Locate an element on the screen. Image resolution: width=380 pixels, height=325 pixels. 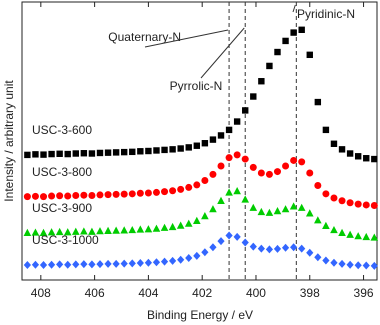
y-axis-title: Intensity / arbitrary unit is located at coordinates (9, 141).